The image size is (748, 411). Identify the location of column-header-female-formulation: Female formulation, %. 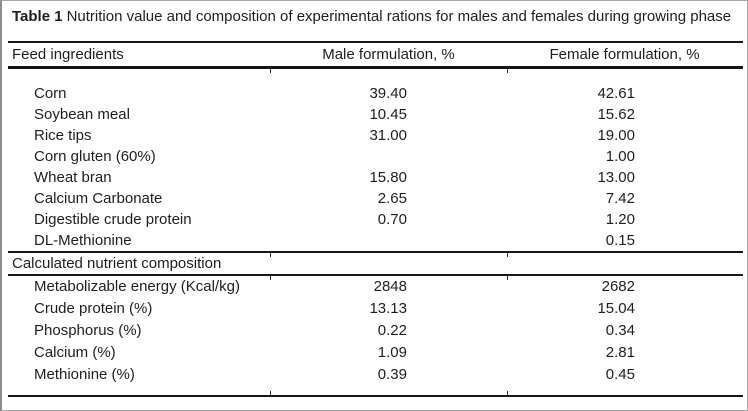
(624, 54).